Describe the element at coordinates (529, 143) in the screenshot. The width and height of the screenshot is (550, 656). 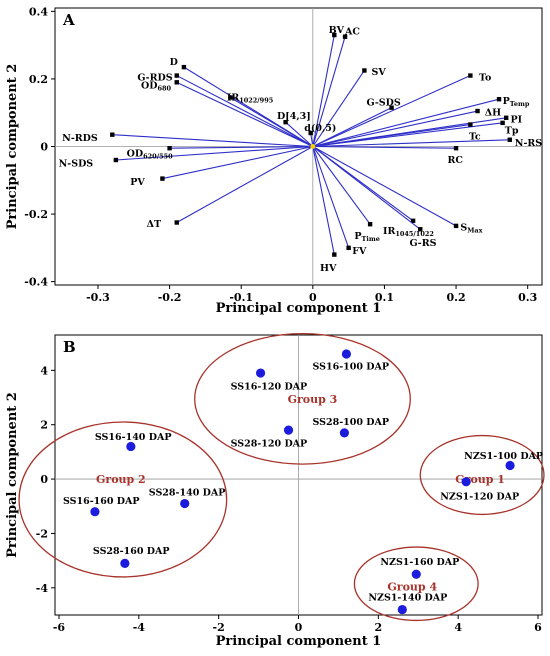
I see `loading-vector-label: N-RS` at that location.